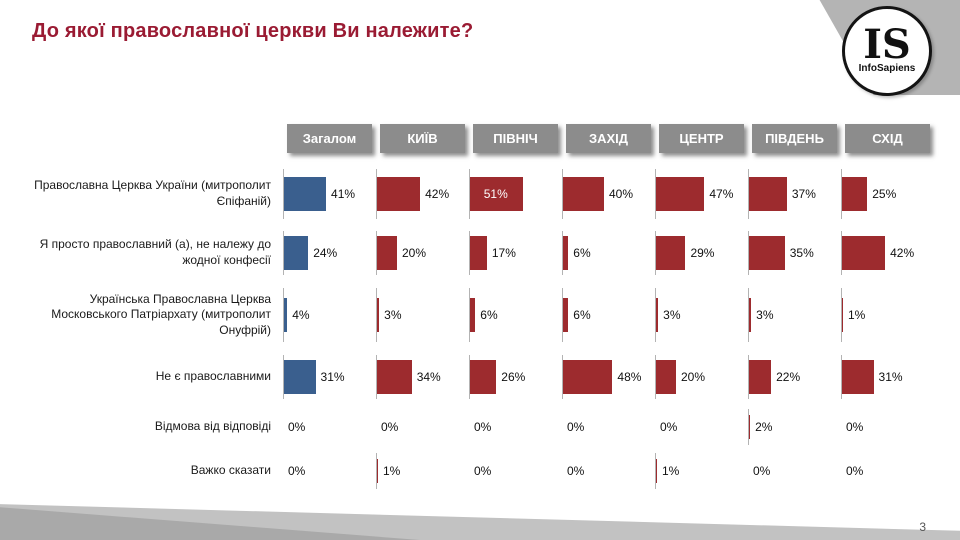  I want to click on bar-cell: 17%, so click(515, 253).